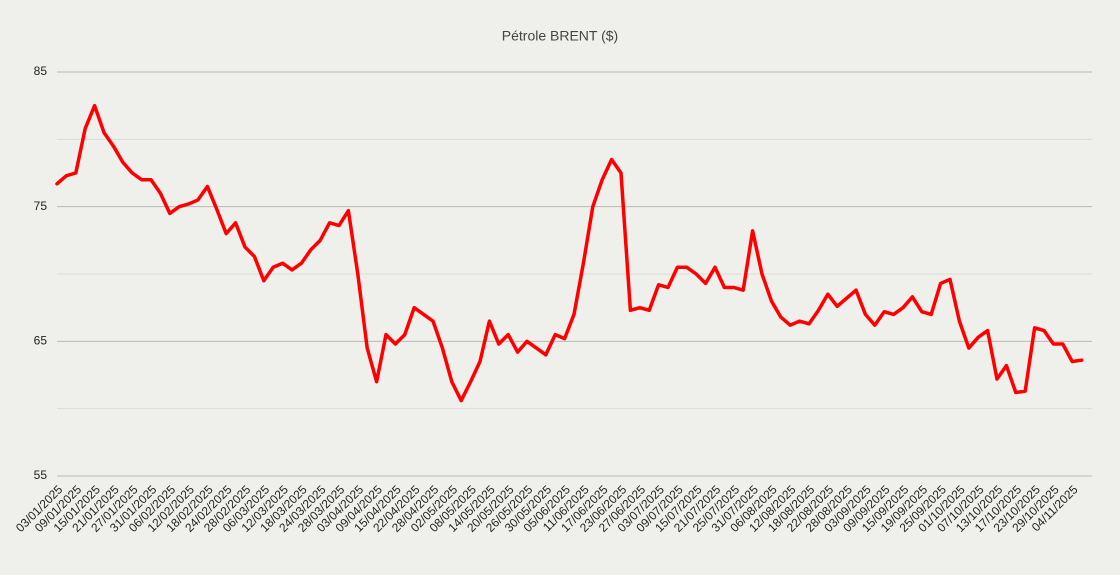 The image size is (1120, 575). What do you see at coordinates (41, 341) in the screenshot?
I see `y-tick-label: 65` at bounding box center [41, 341].